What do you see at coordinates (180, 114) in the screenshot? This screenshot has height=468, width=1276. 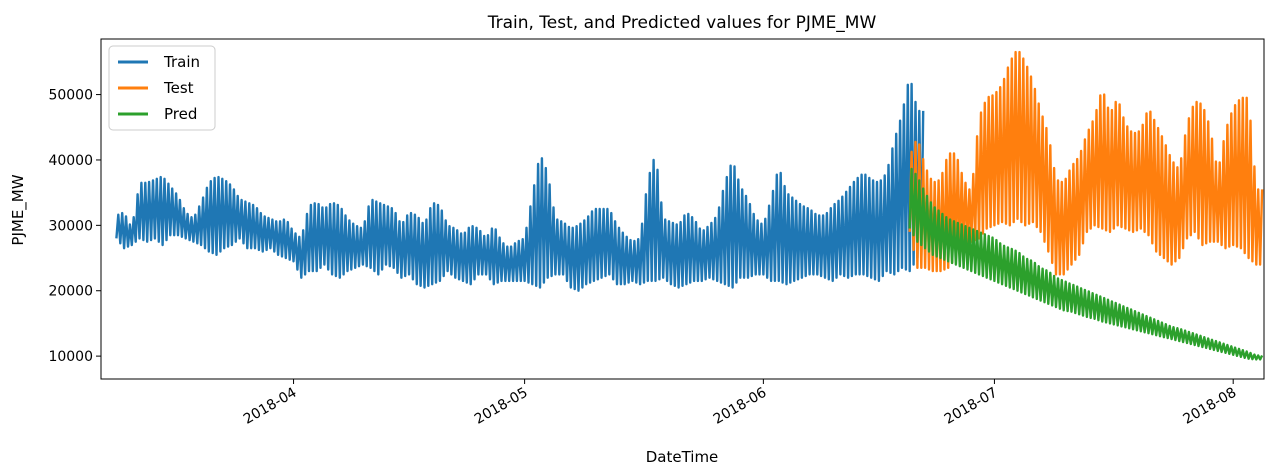 I see `legend-label-pred: Pred` at bounding box center [180, 114].